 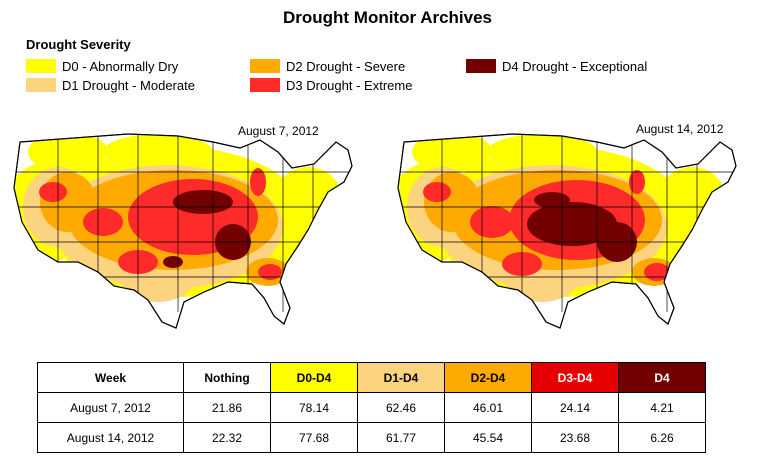 I want to click on header-week: Week, so click(x=110, y=377).